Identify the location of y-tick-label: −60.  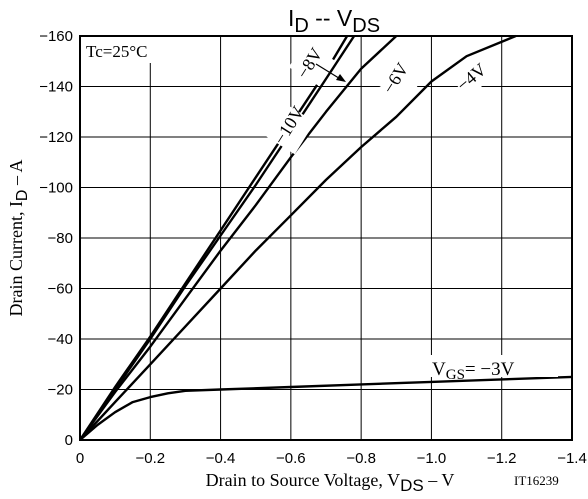
(60, 289).